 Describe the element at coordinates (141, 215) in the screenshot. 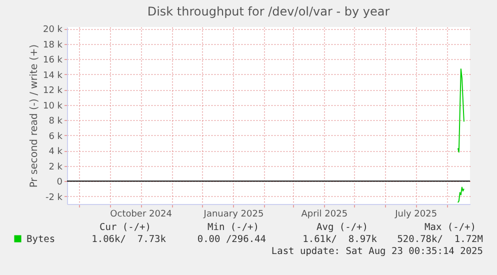

I see `x-tick-label: October 2024` at that location.